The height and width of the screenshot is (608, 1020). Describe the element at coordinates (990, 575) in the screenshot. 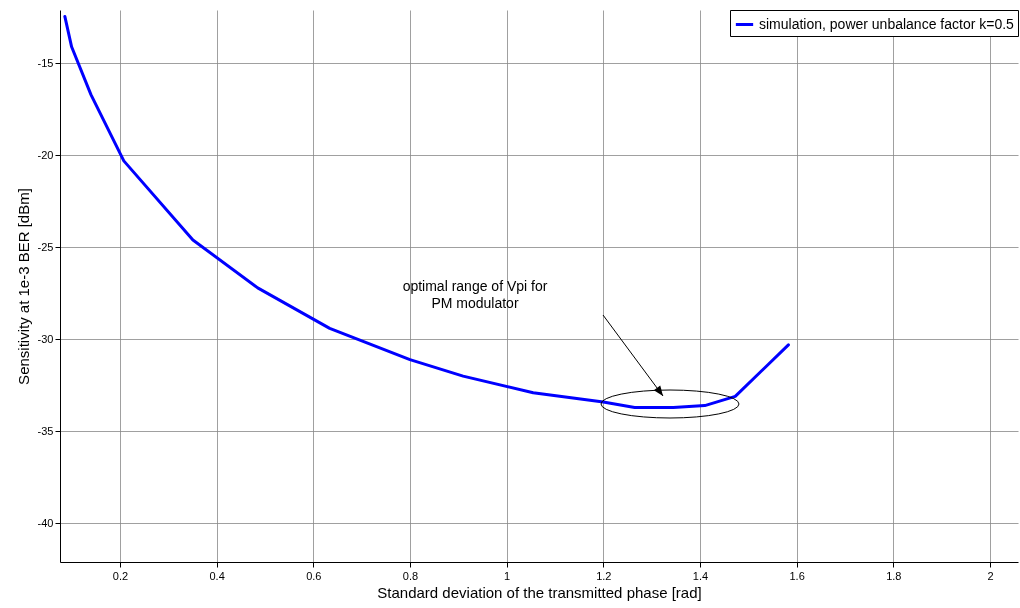

I see `x-tick-label: 2` at that location.